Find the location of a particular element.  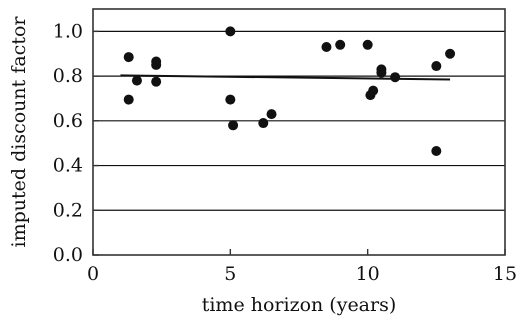

x-tick-label-1: 5 is located at coordinates (230, 274).